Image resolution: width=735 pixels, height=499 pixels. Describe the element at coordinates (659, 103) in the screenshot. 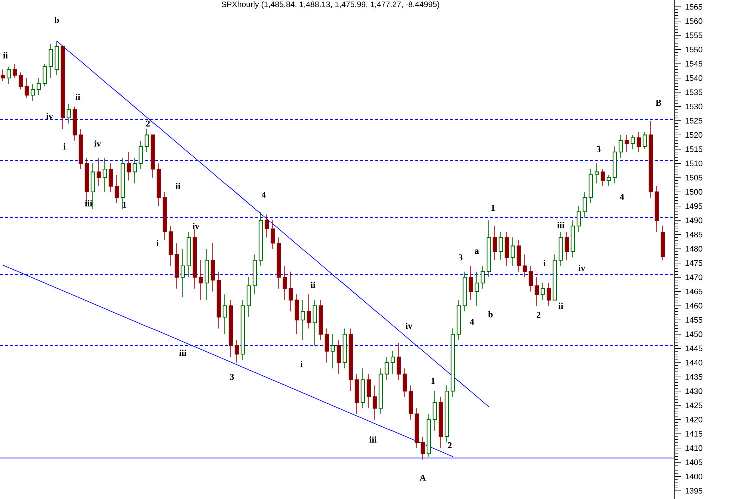

I see `annotation: B` at that location.